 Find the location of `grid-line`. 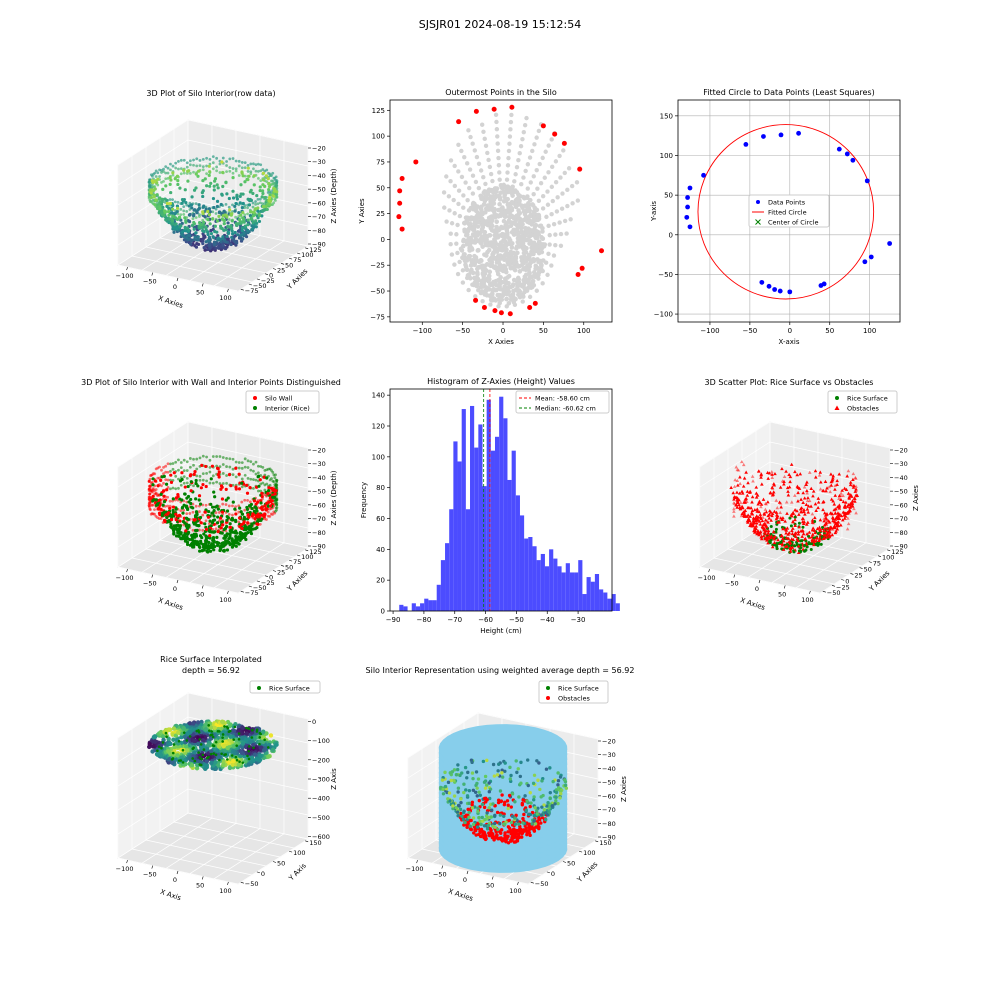

grid-line is located at coordinates (220, 553).